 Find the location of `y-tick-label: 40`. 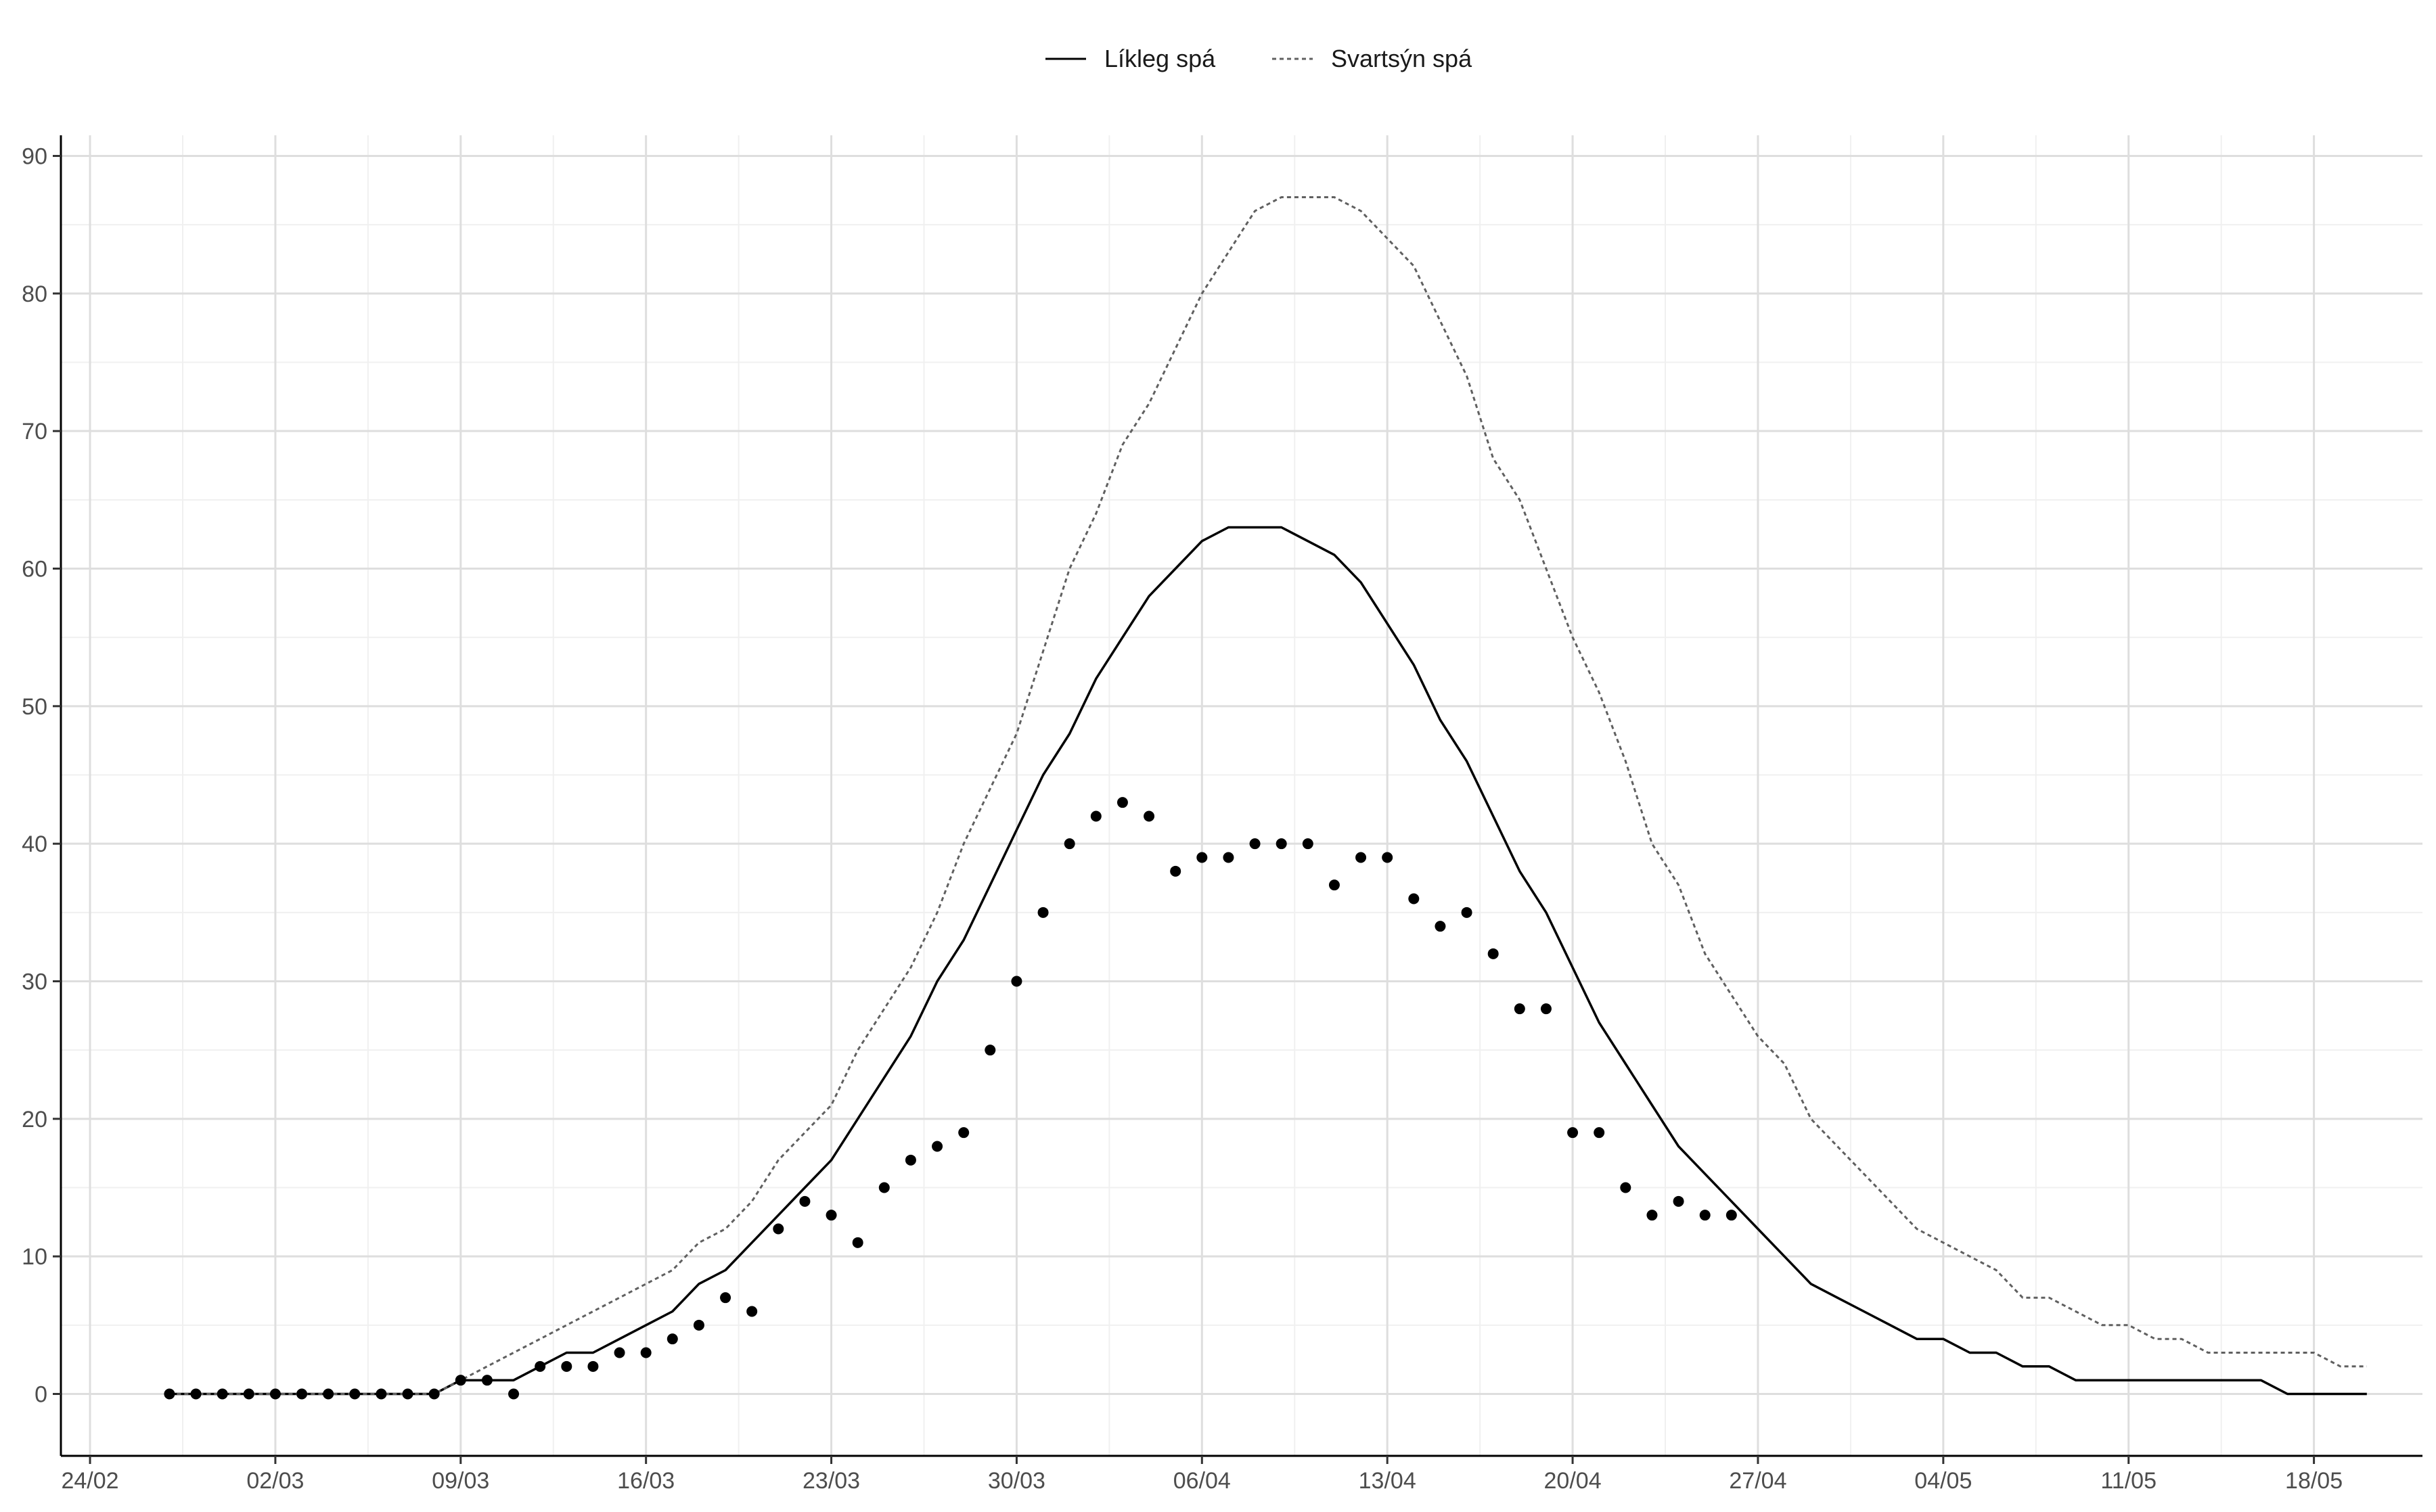

y-tick-label: 40 is located at coordinates (34, 844).